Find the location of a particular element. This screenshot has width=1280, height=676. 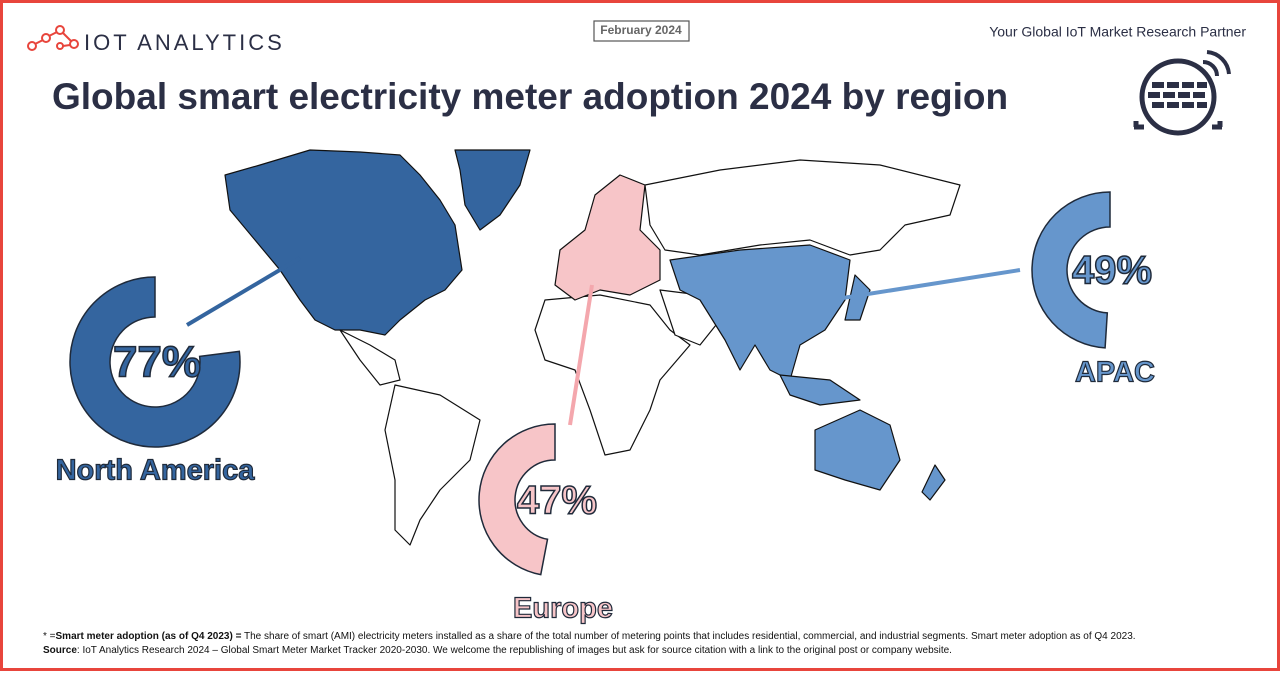

source-bold: Source is located at coordinates (60, 650).